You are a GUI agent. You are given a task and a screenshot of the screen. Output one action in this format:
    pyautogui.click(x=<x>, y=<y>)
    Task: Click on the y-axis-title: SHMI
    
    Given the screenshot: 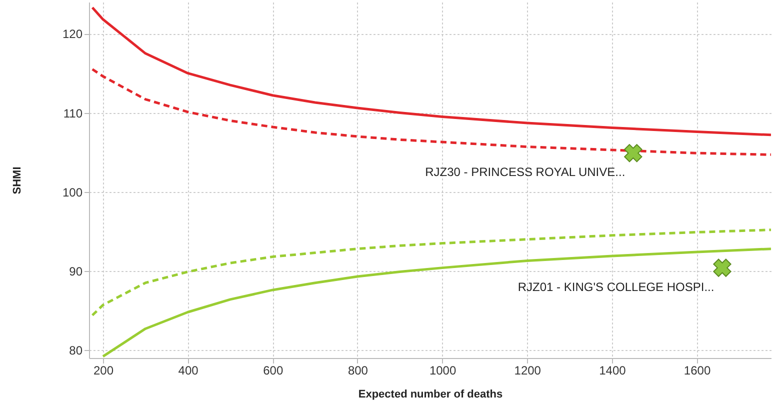 What is the action you would take?
    pyautogui.click(x=17, y=180)
    